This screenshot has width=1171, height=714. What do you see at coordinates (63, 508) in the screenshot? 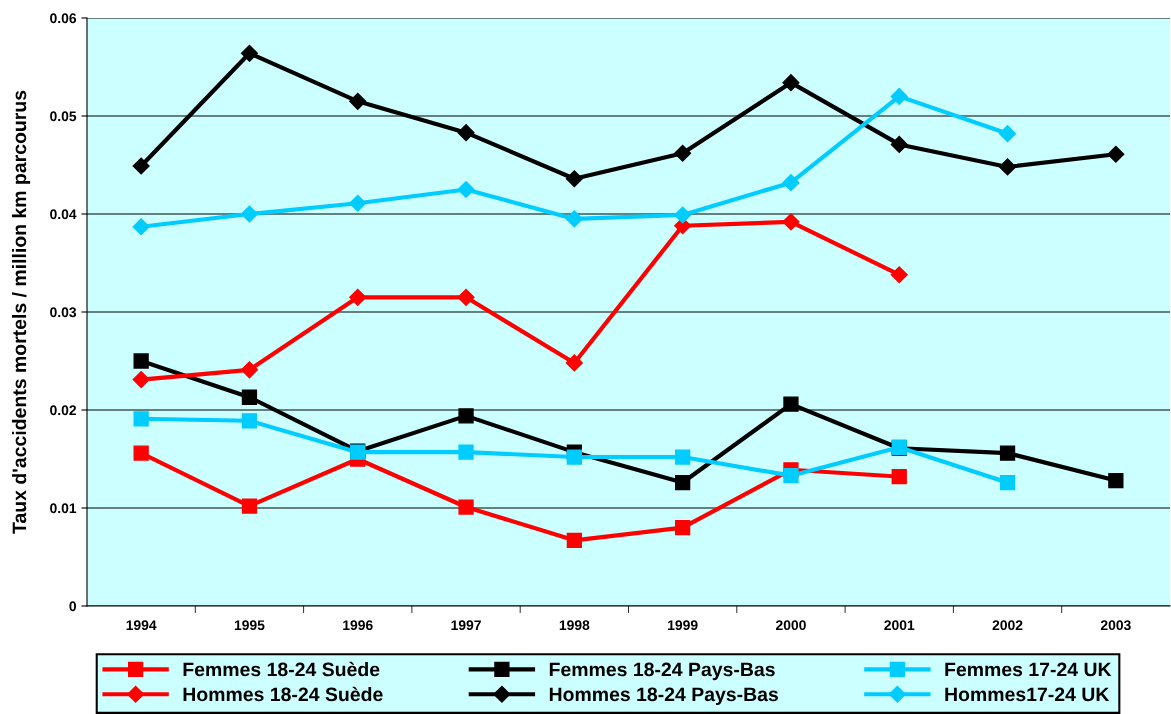
I see `y-tick-label: 0.01` at bounding box center [63, 508].